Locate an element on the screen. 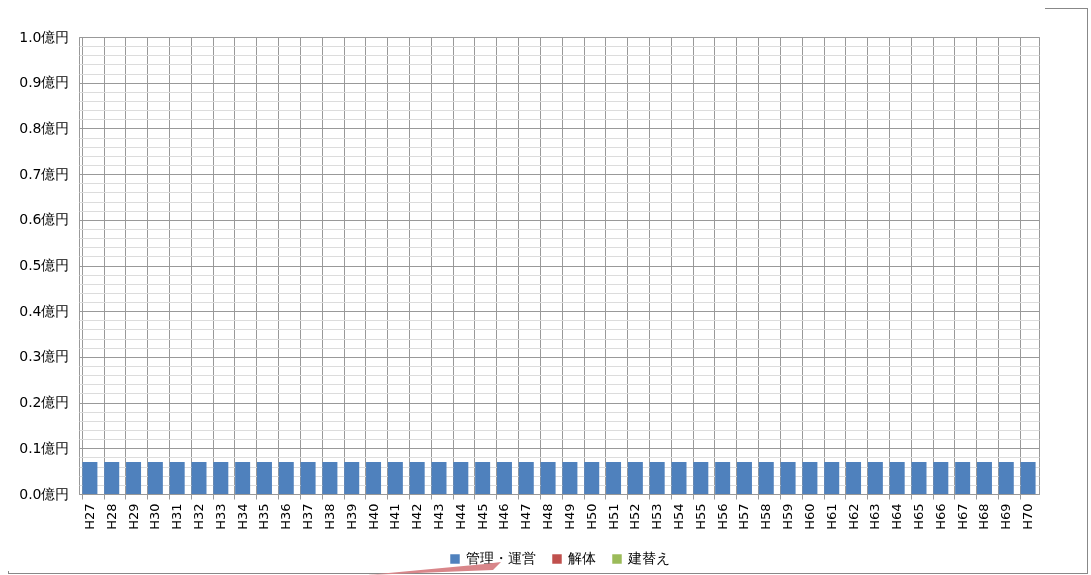 This screenshot has height=575, width=1091. x-tick-label: H64 is located at coordinates (897, 516).